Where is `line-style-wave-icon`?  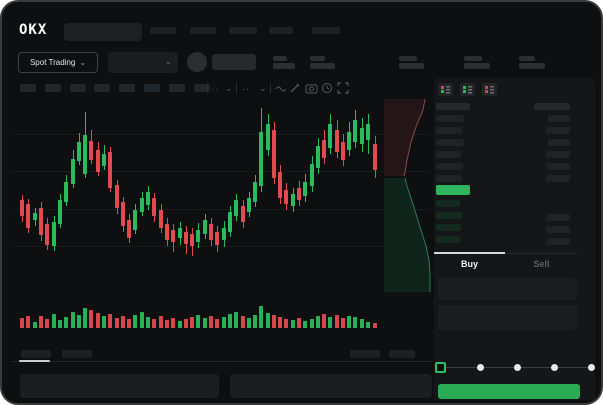 line-style-wave-icon is located at coordinates (281, 88).